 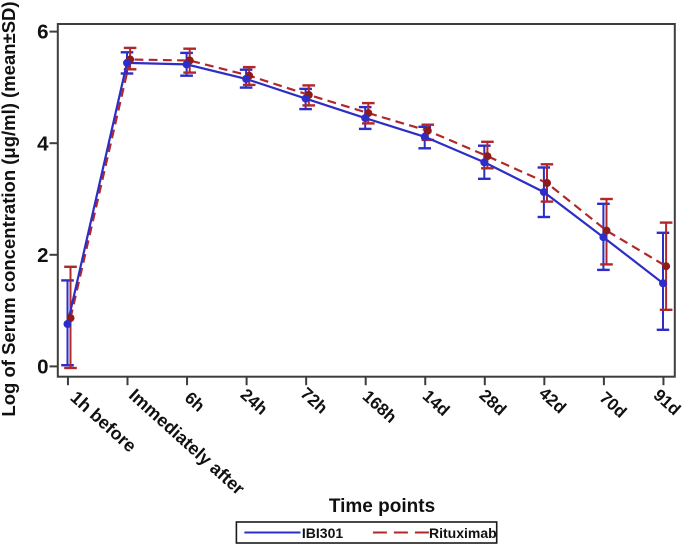 I want to click on svg-text: 0, so click(x=42, y=367).